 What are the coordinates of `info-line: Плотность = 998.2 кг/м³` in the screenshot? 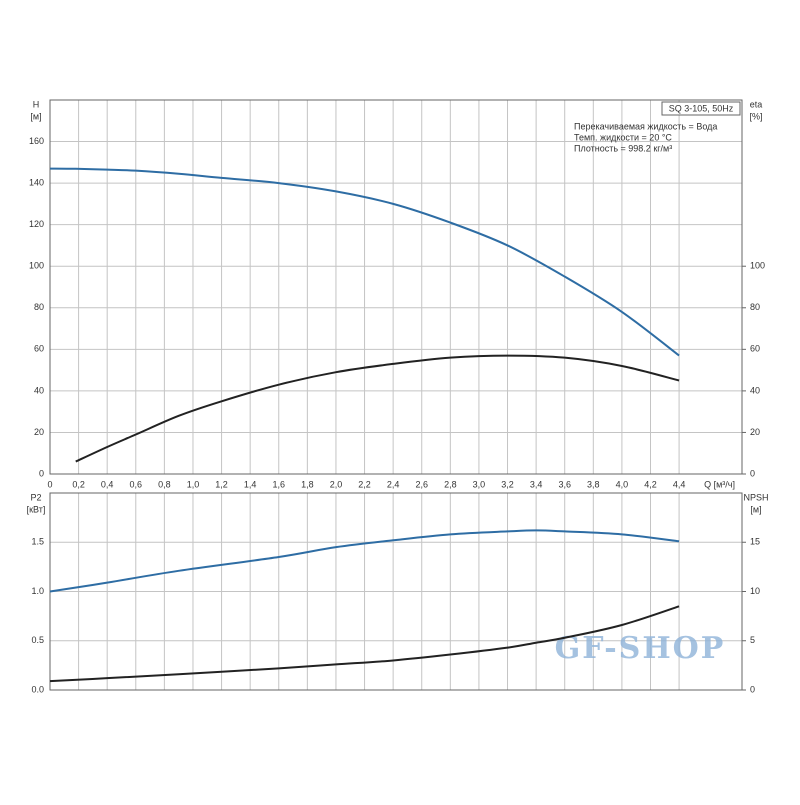 It's located at (623, 148).